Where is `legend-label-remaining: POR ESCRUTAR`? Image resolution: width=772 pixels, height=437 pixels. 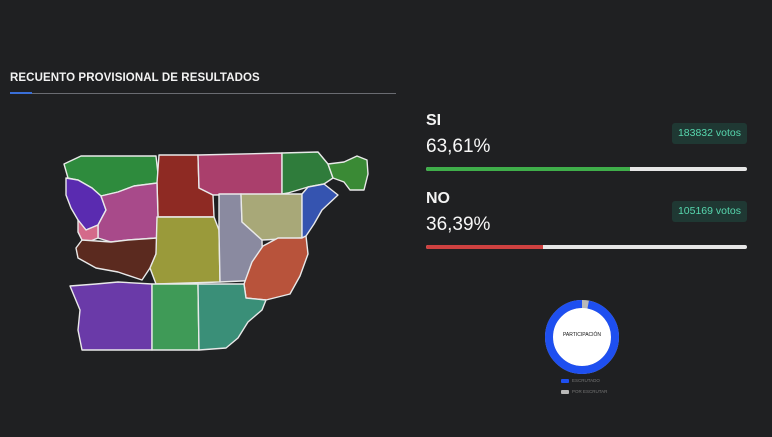
legend-label-remaining: POR ESCRUTAR is located at coordinates (590, 391).